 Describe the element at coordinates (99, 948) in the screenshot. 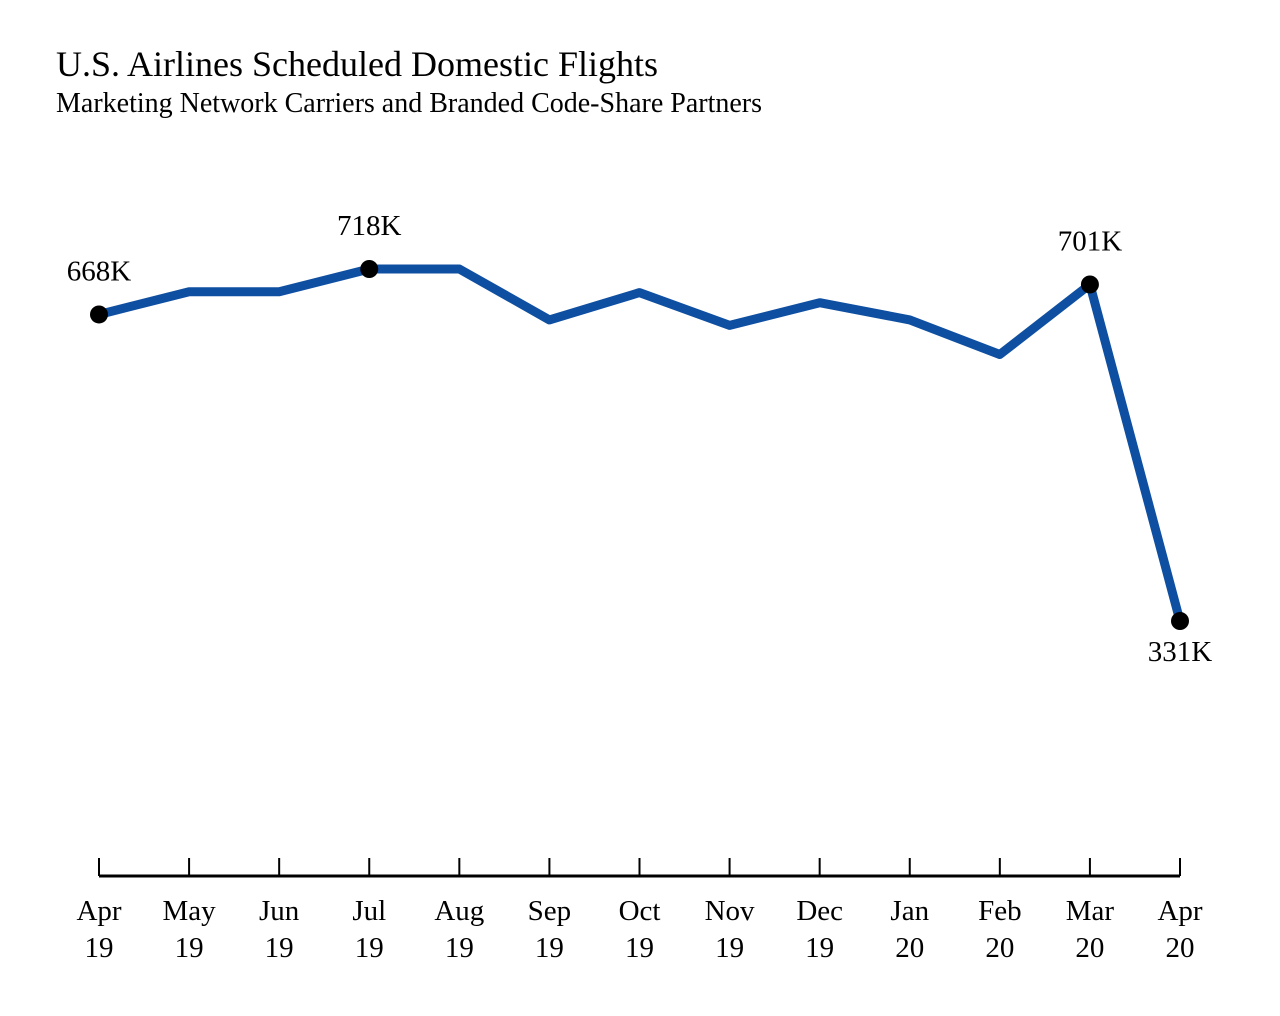

I see `x-tick-label-year-0: 19` at that location.